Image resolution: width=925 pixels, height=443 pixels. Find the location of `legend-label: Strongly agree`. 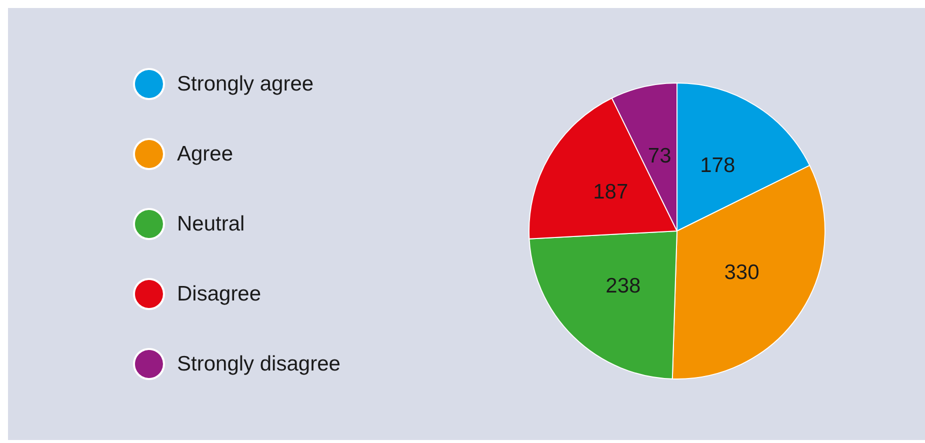

legend-label: Strongly agree is located at coordinates (245, 84).